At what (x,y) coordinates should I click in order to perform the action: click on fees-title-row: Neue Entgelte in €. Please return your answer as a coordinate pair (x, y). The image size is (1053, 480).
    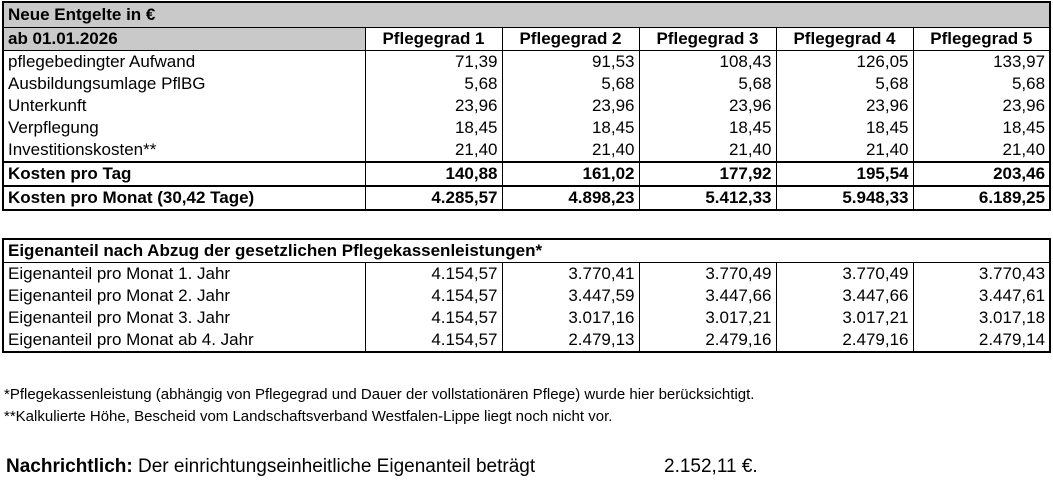
    Looking at the image, I should click on (527, 15).